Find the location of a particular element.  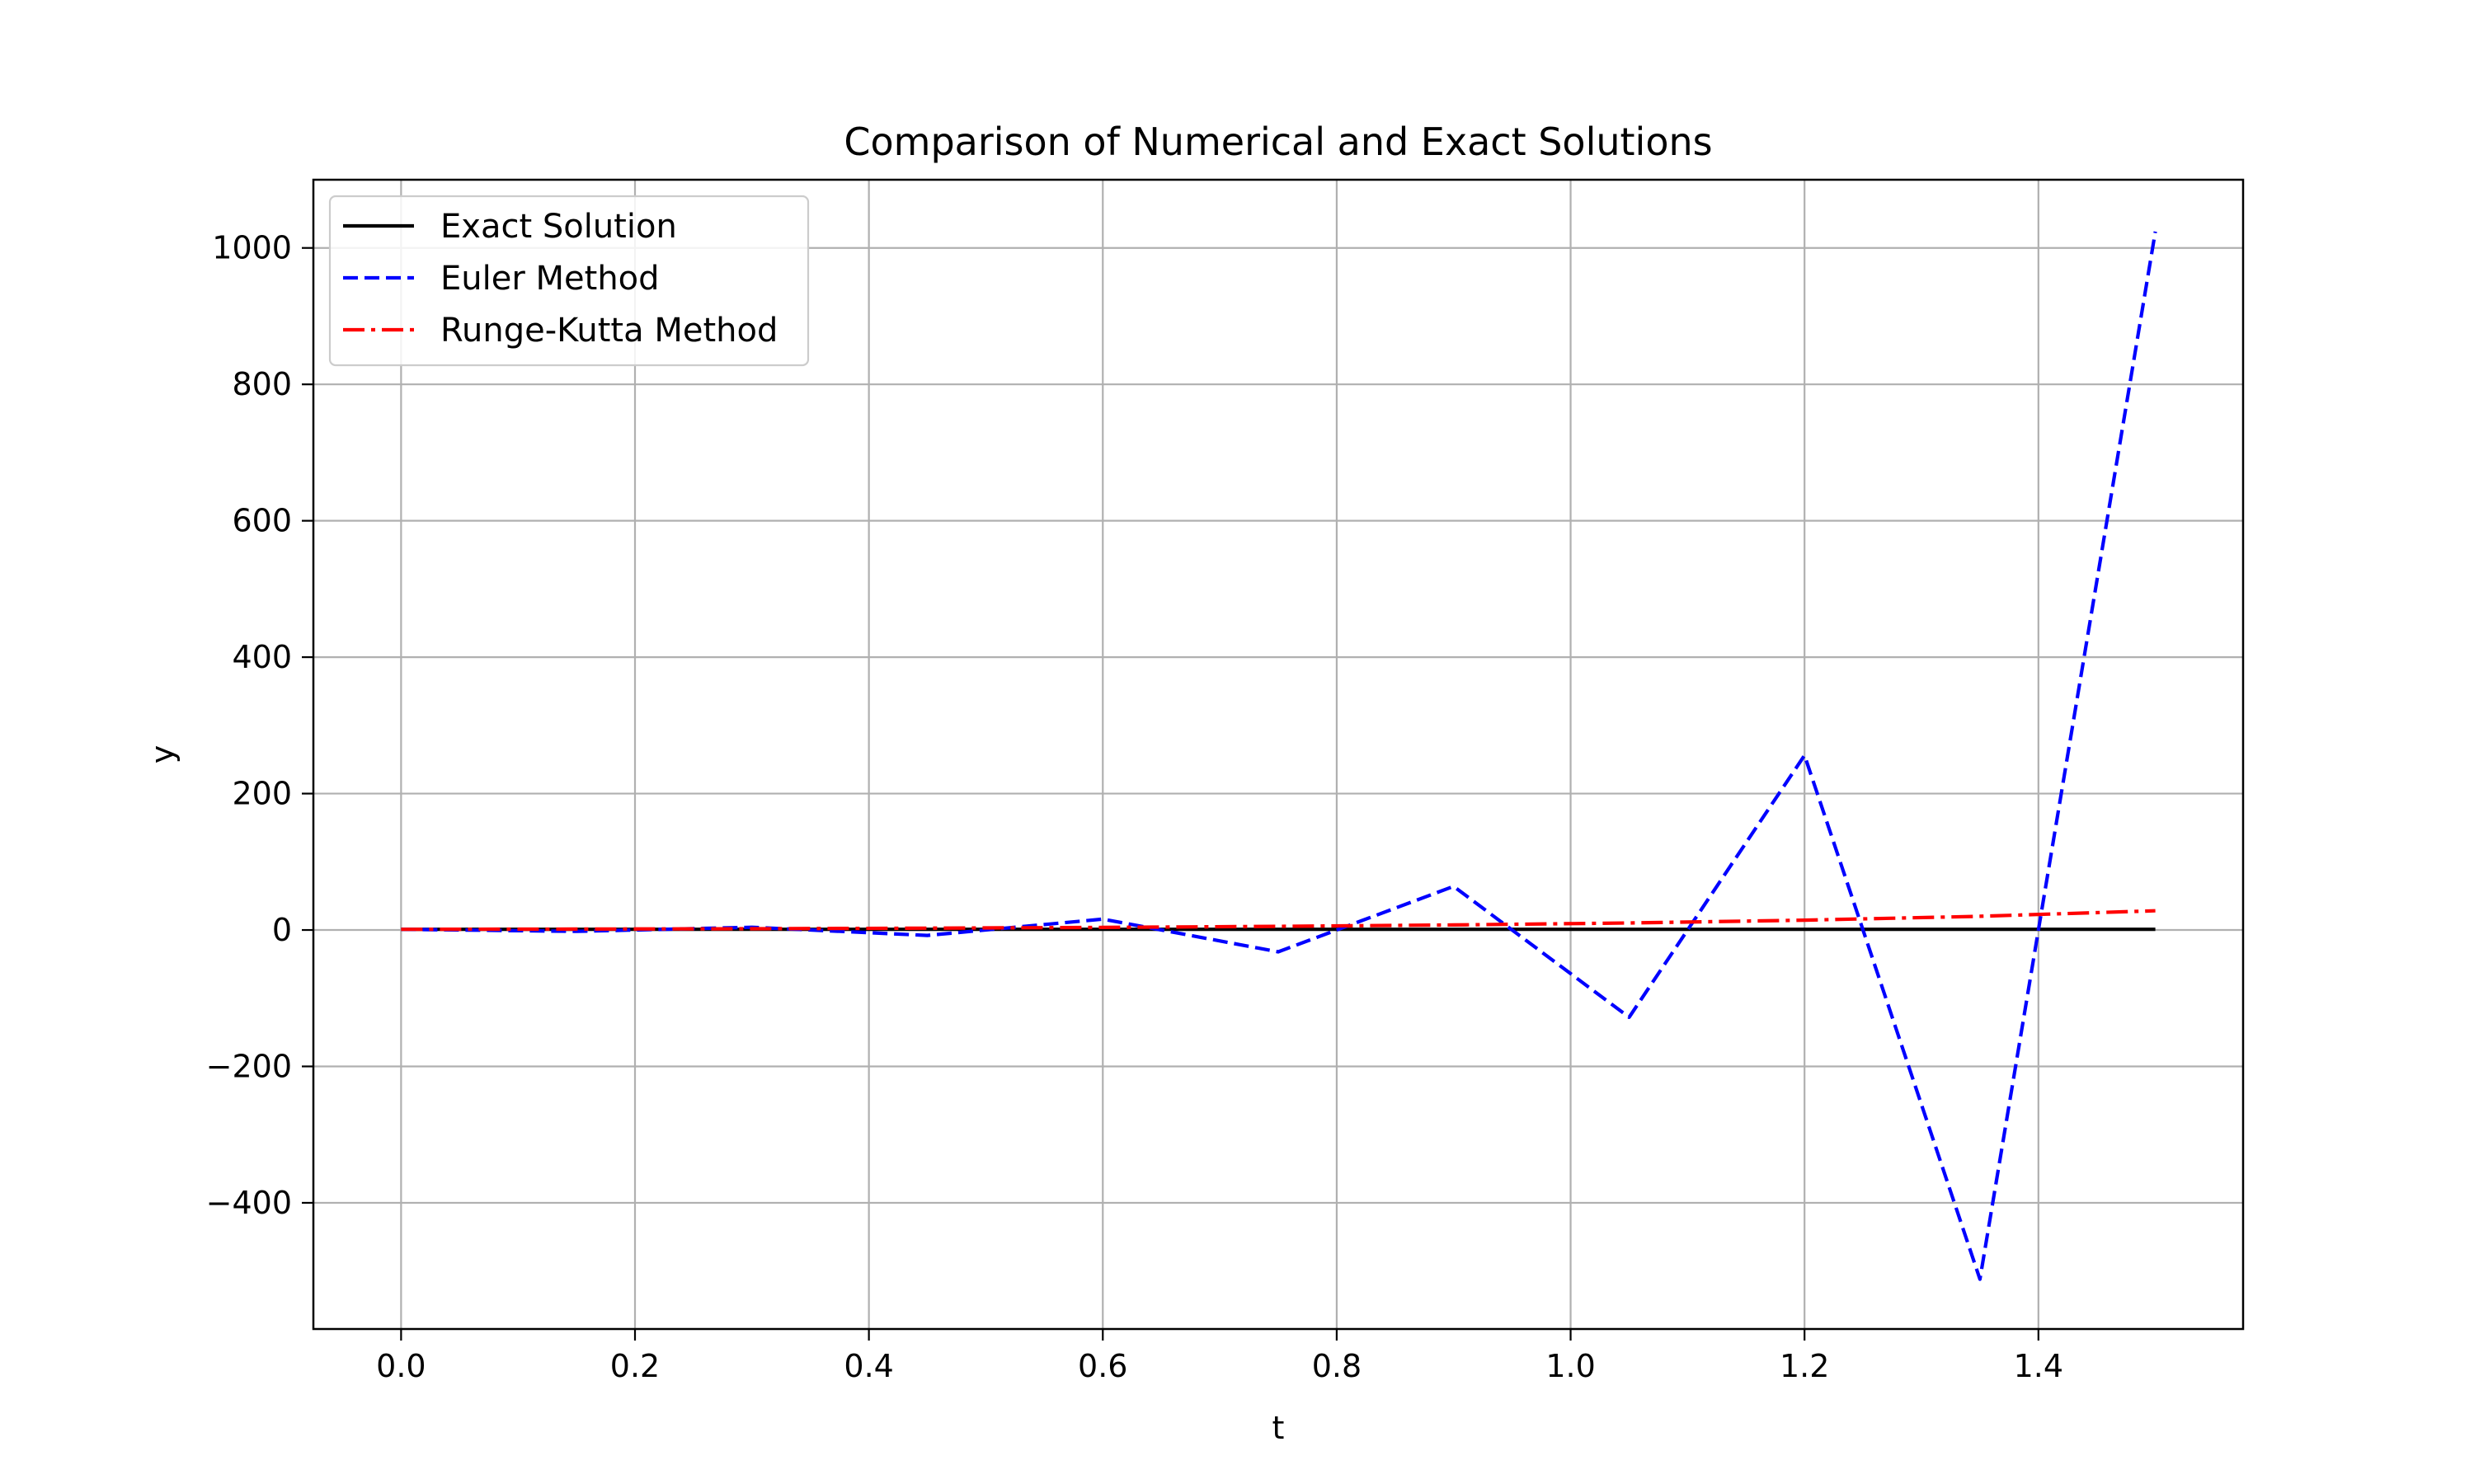

x-tick-label: 0.8 is located at coordinates (1337, 1366).